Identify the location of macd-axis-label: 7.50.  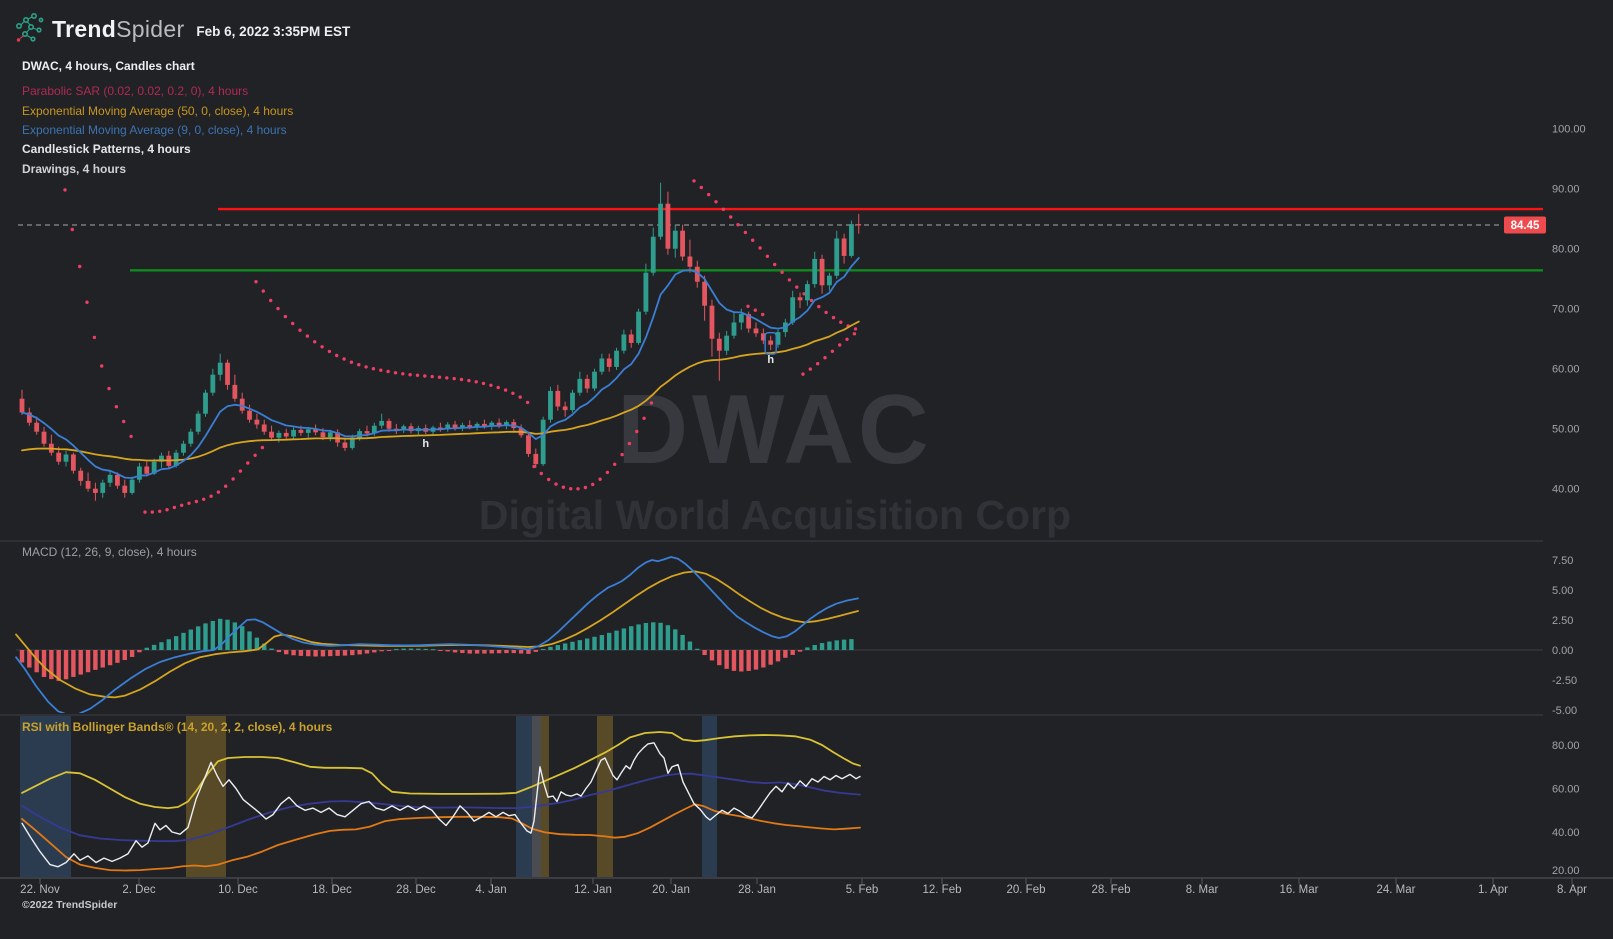
(1562, 561).